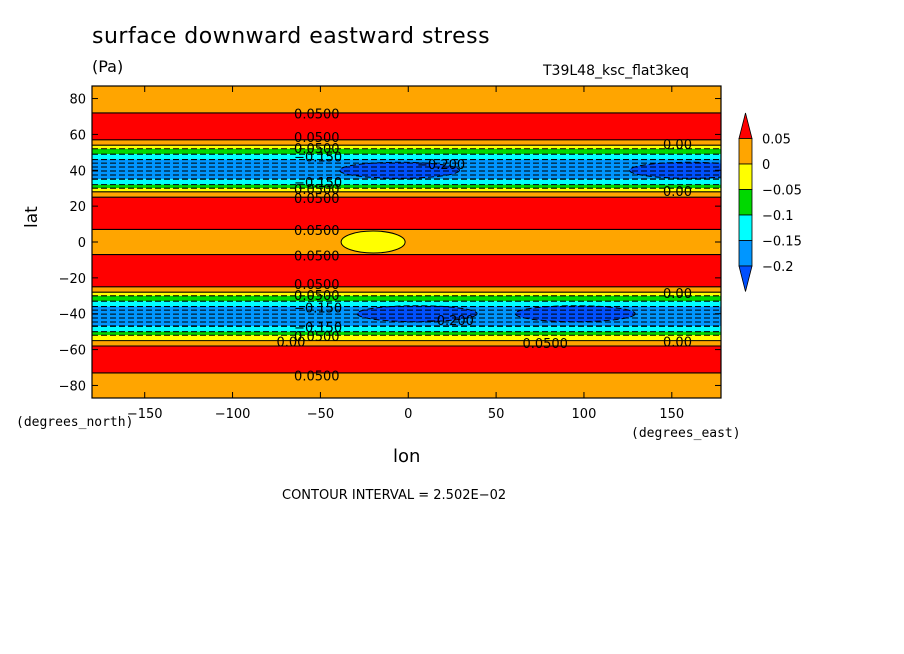 This screenshot has width=904, height=654. I want to click on x-tick-label: 150, so click(671, 414).